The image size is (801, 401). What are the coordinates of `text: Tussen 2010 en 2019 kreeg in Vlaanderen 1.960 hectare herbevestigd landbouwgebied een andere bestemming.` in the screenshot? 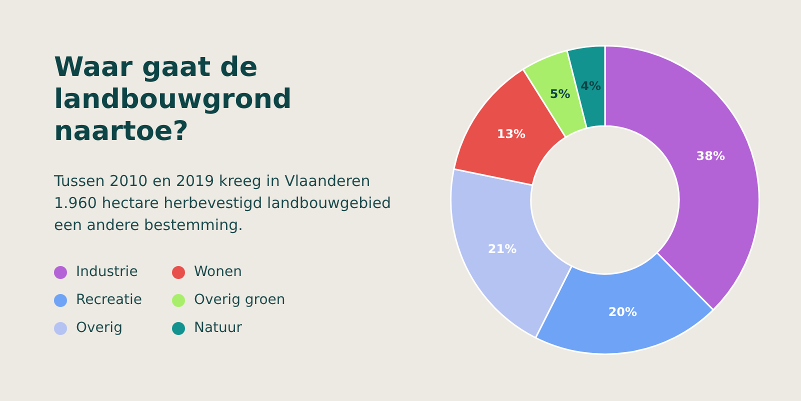 It's located at (223, 203).